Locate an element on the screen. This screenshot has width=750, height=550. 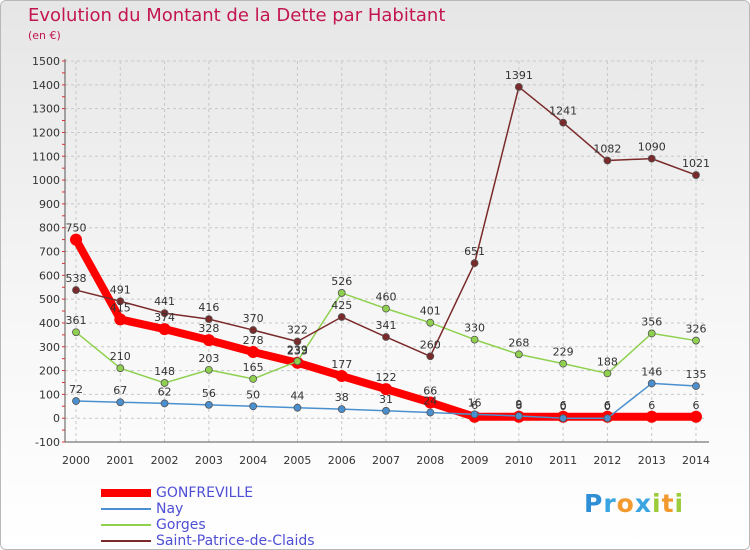
data-label: 330 is located at coordinates (474, 328).